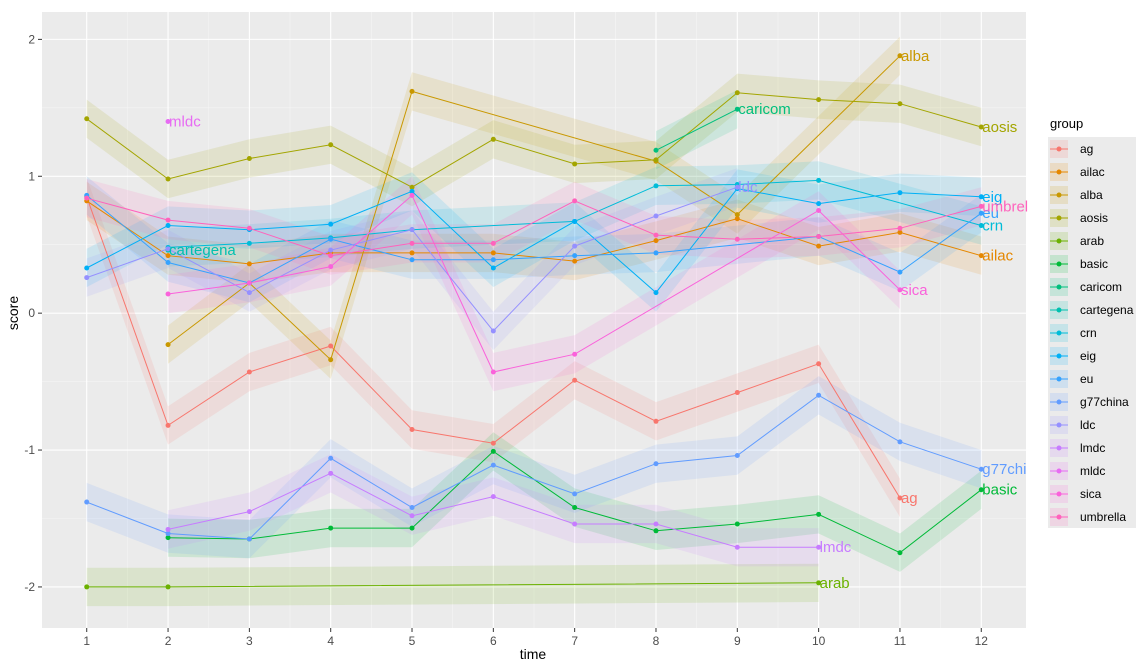 This screenshot has width=1148, height=662. I want to click on legend-label: umbrella, so click(1103, 517).